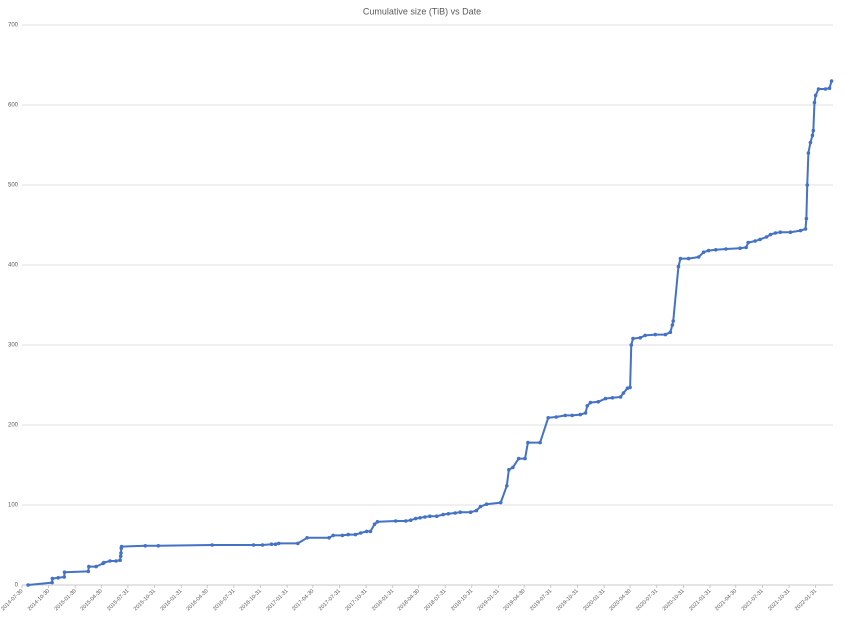 The height and width of the screenshot is (619, 845). What do you see at coordinates (13, 186) in the screenshot?
I see `y-tick-label: 500` at bounding box center [13, 186].